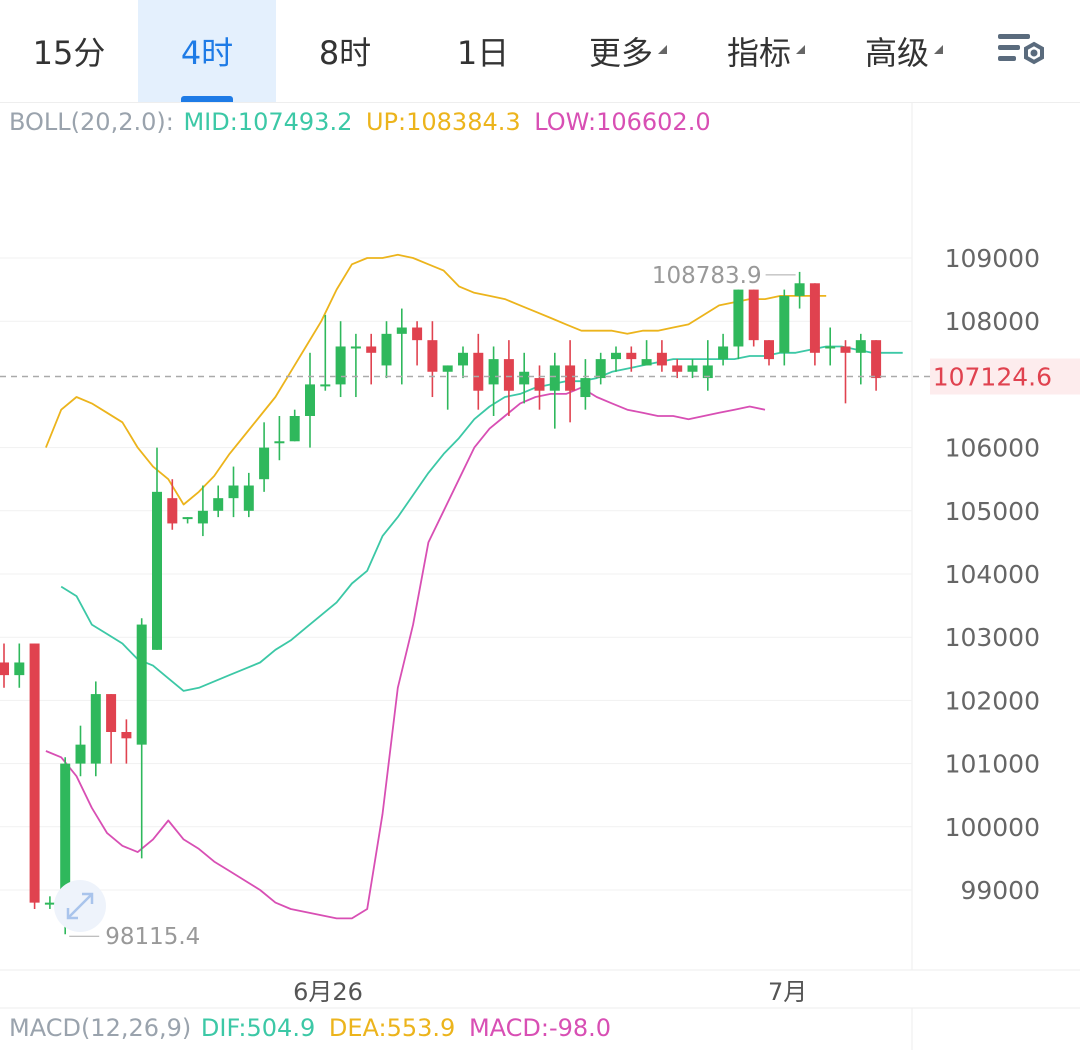 This screenshot has width=1080, height=1050. I want to click on boll-legend-name: BOLL(20,2.0):, so click(91, 122).